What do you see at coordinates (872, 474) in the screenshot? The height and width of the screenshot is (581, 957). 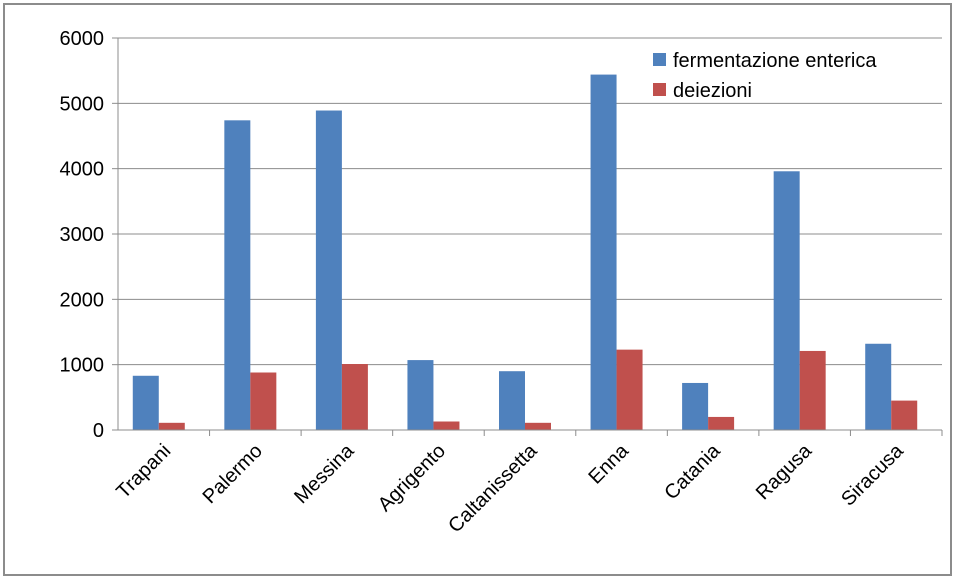 I see `x-tick-label: Siracusa` at bounding box center [872, 474].